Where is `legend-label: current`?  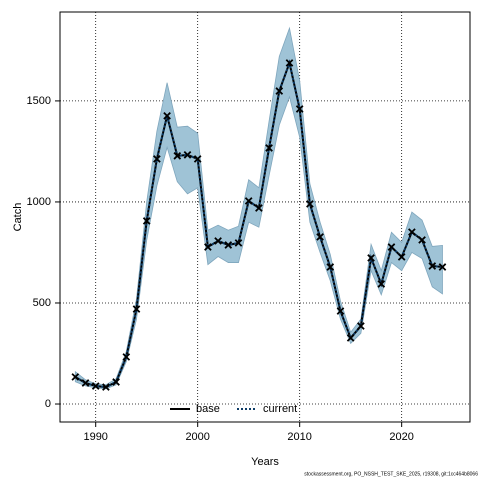 legend-label: current is located at coordinates (280, 409).